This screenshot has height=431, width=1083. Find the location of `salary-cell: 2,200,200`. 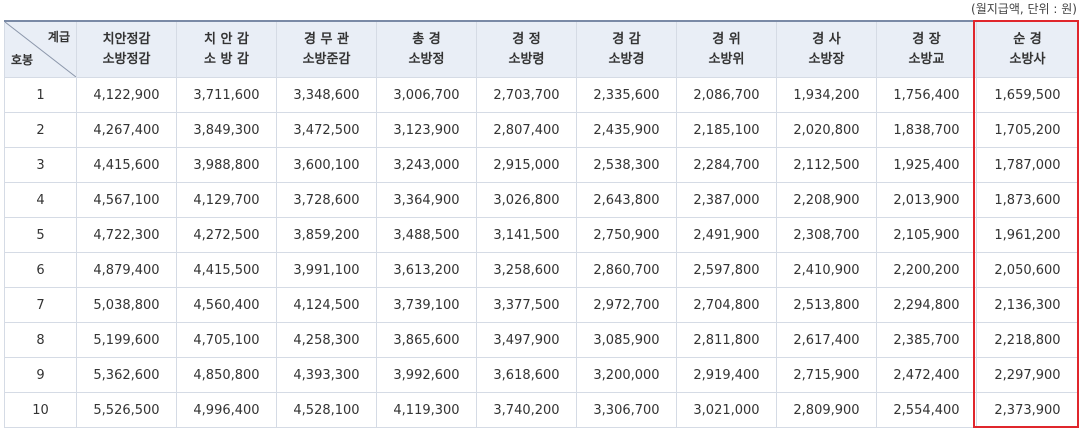

salary-cell: 2,200,200 is located at coordinates (926, 270).